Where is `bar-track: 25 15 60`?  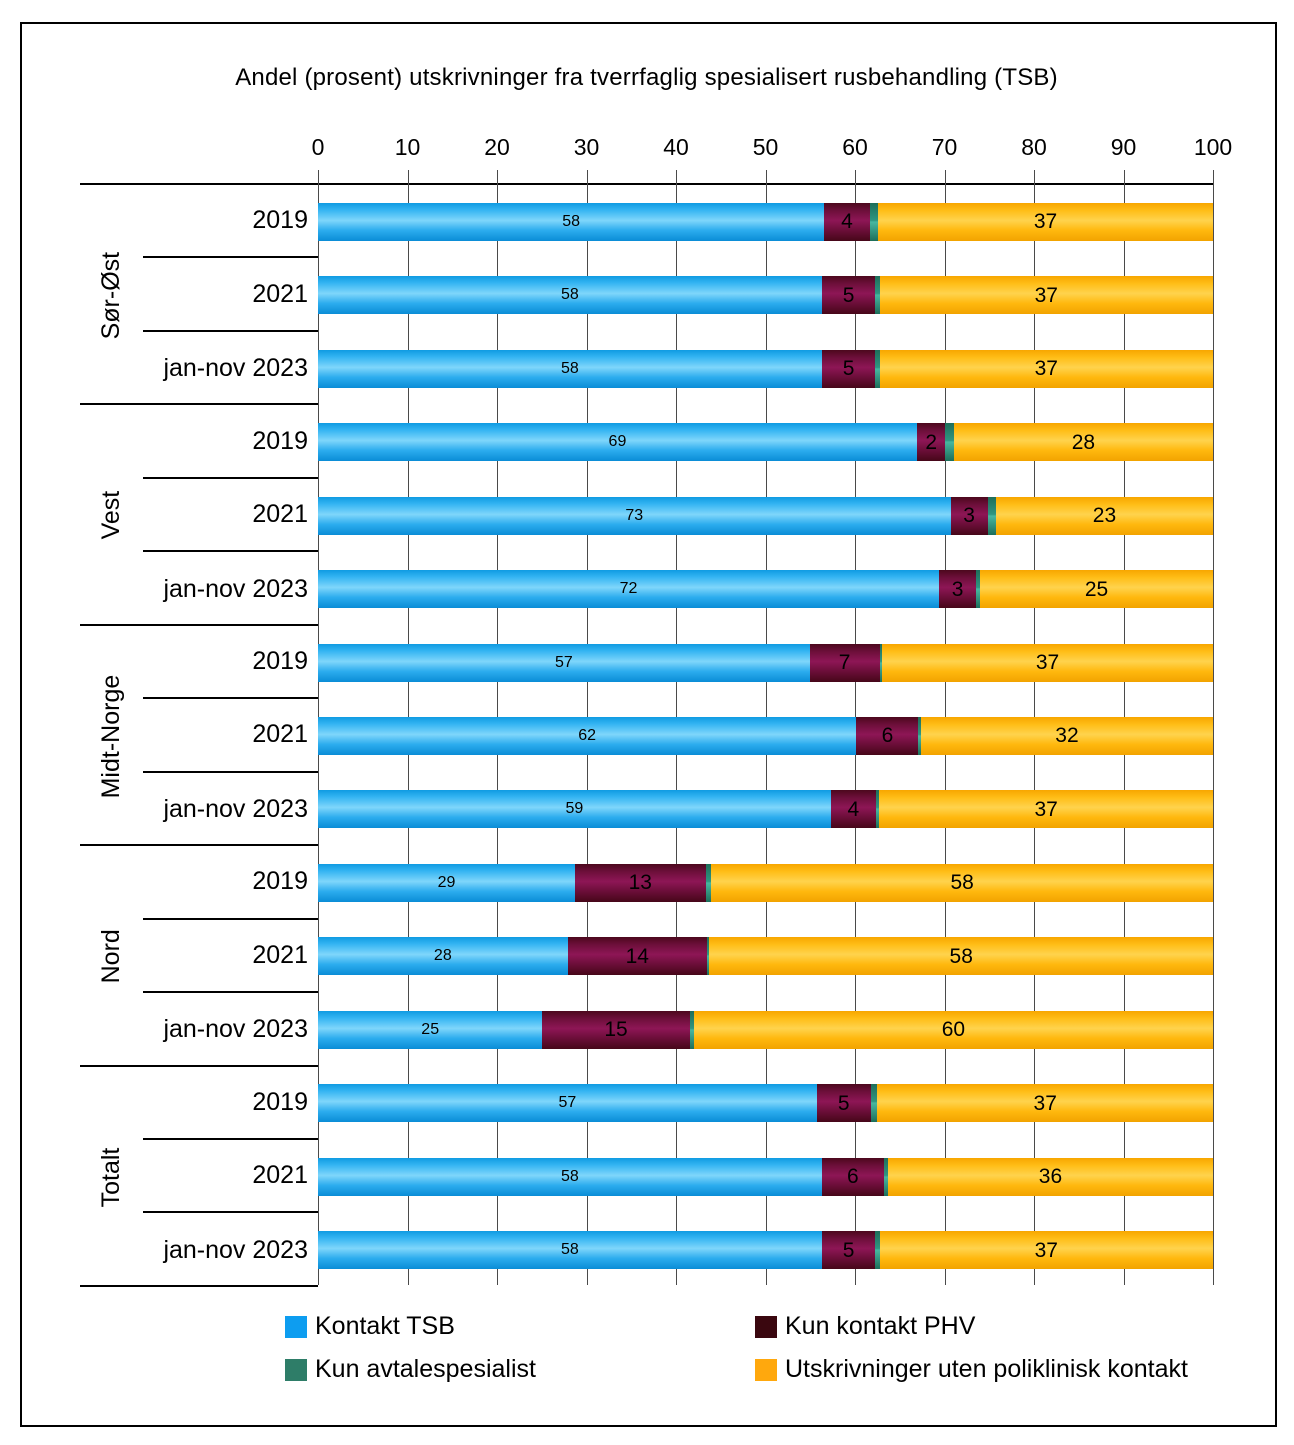
bar-track: 25 15 60 is located at coordinates (765, 1029).